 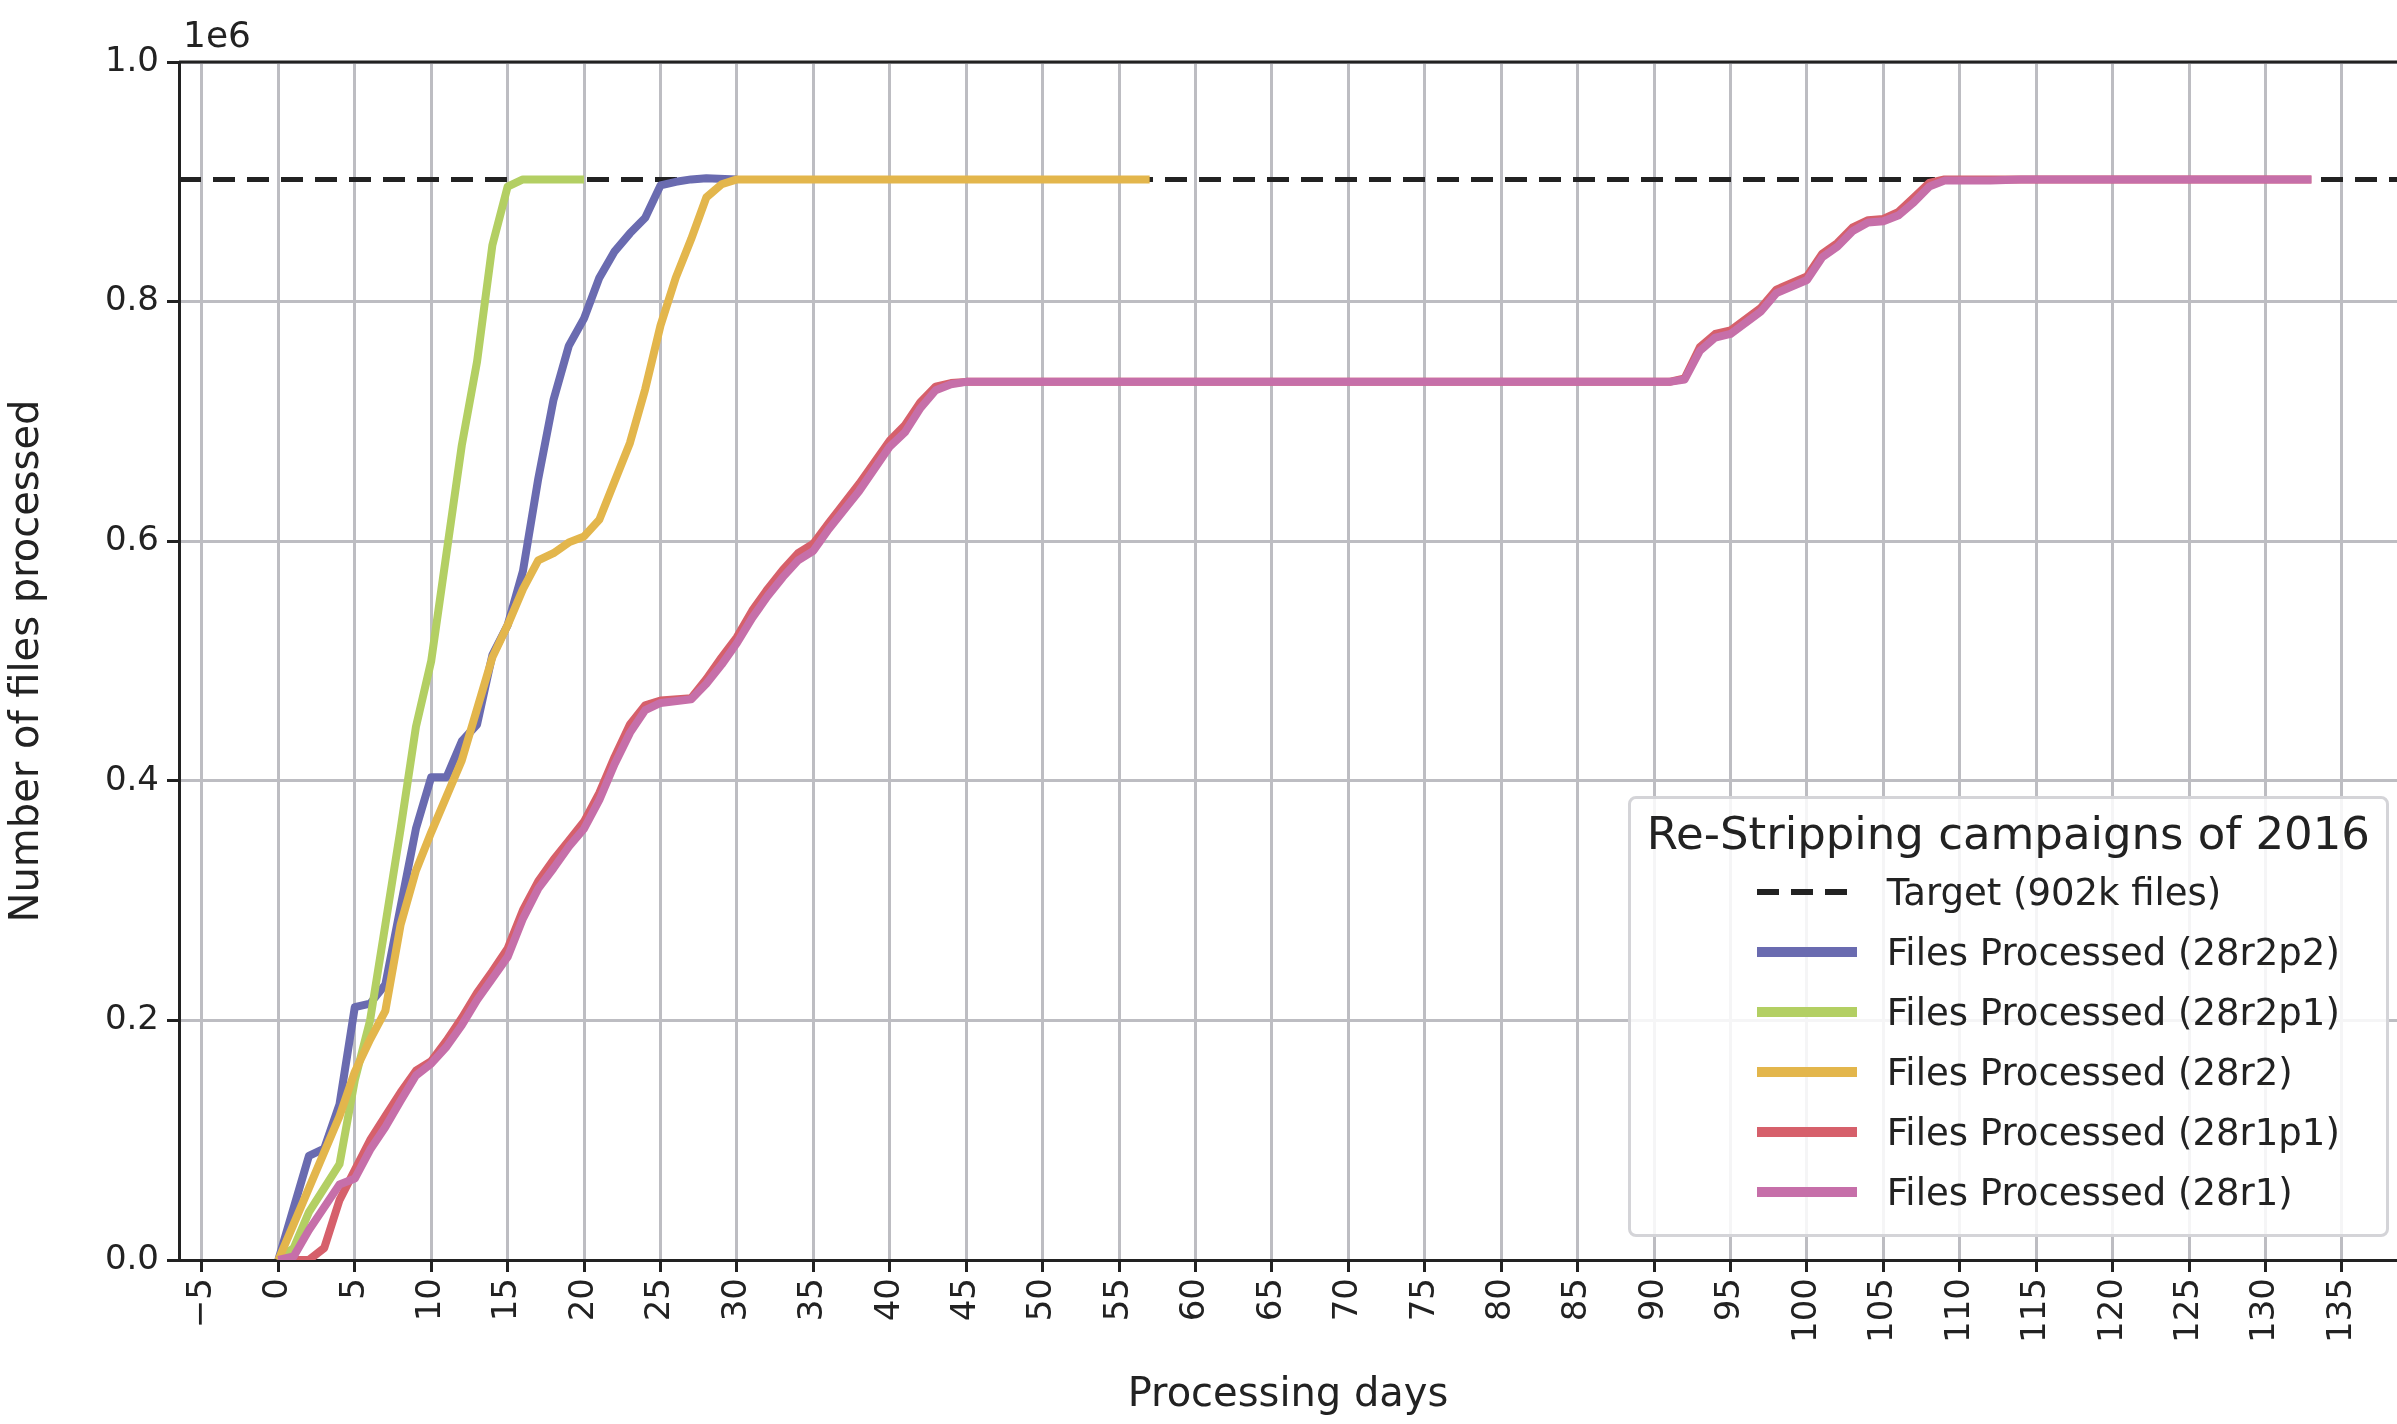 What do you see at coordinates (2113, 1012) in the screenshot?
I see `legend-label: Files Processed (28r2p1)` at bounding box center [2113, 1012].